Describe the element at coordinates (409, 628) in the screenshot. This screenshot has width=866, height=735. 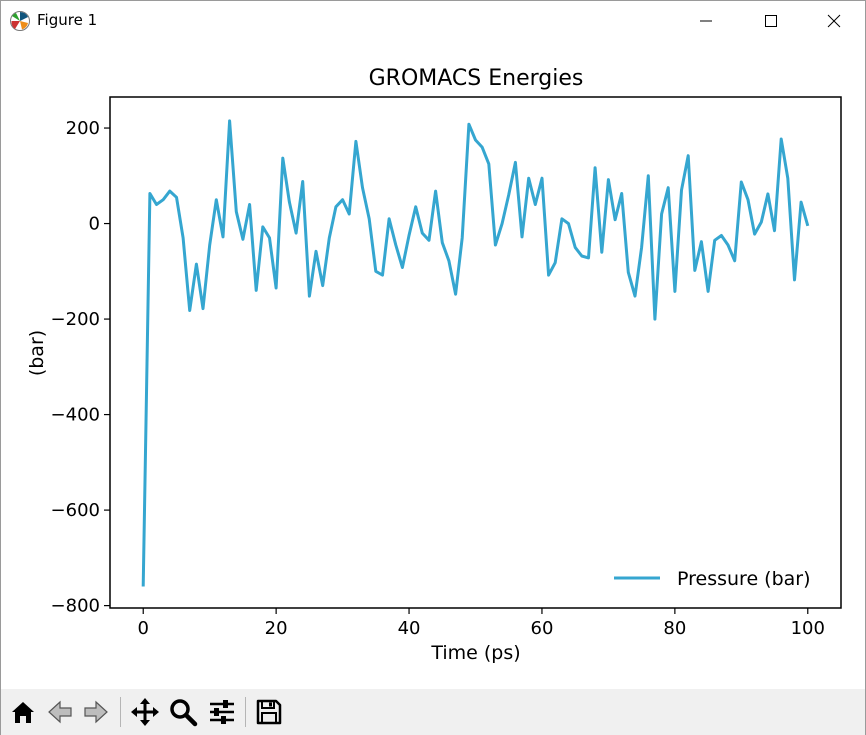
I see `x-tick-label: 40` at that location.